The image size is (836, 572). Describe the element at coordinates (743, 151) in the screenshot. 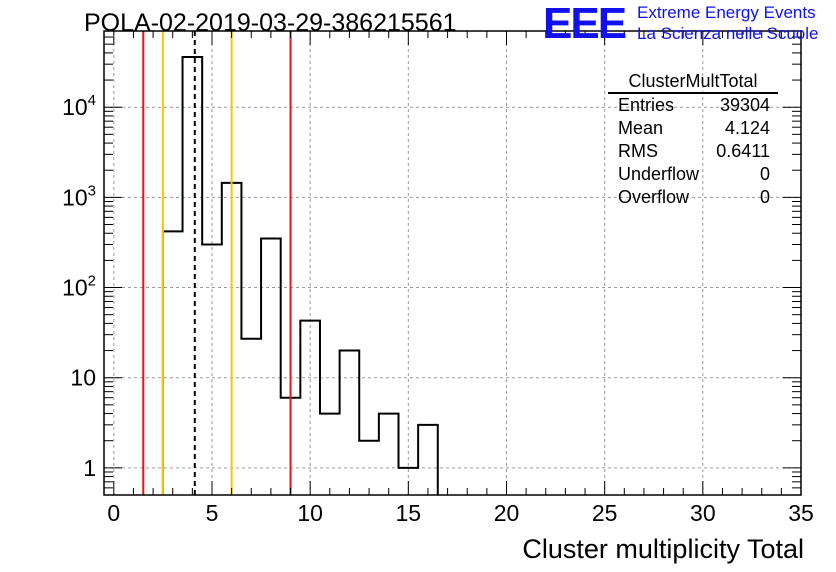

I see `stats-value: 0.6411` at that location.